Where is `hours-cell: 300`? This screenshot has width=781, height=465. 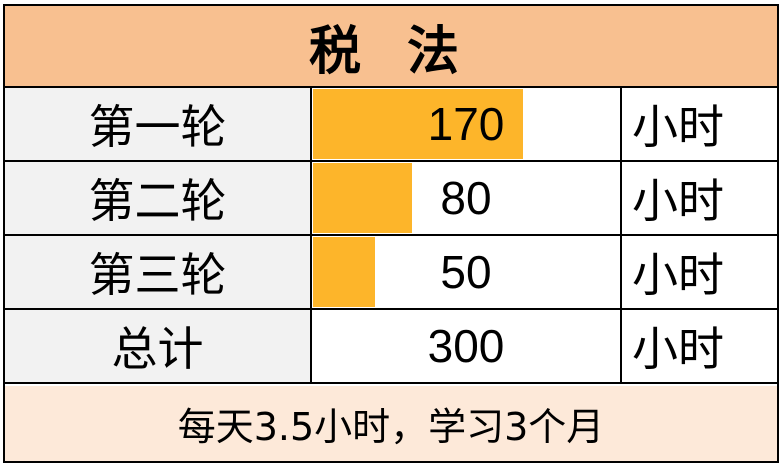 hours-cell: 300 is located at coordinates (466, 346).